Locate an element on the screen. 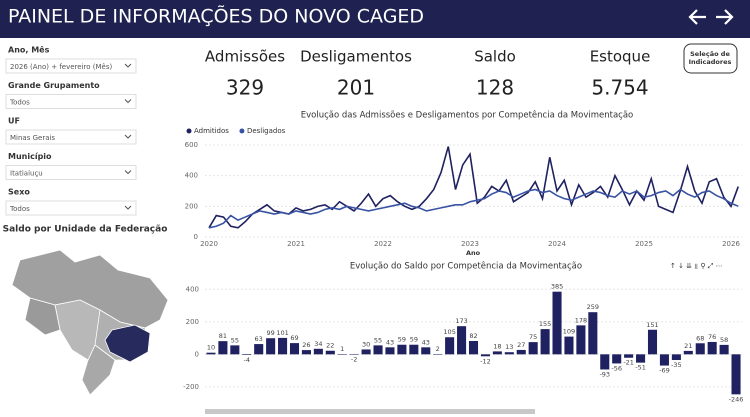 The width and height of the screenshot is (750, 417). data-label: 63 is located at coordinates (259, 339).